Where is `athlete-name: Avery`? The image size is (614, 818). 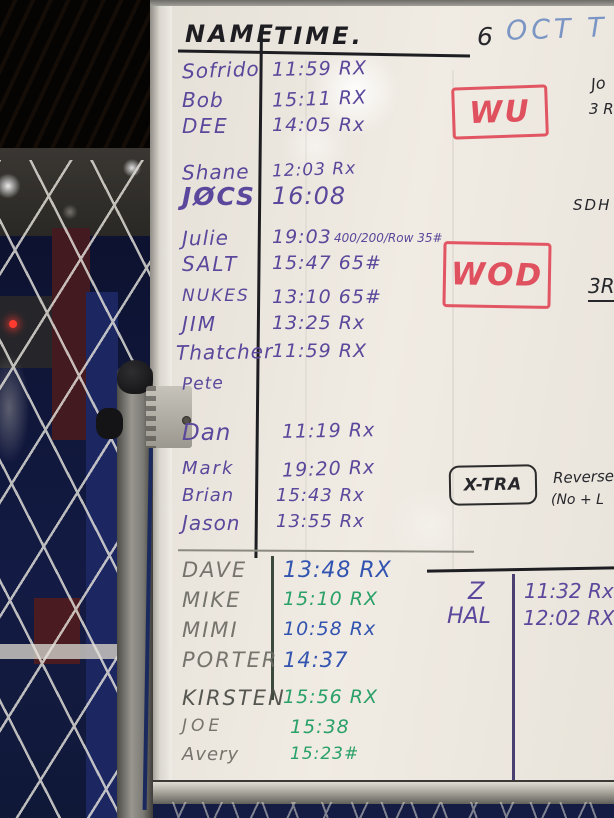
athlete-name: Avery is located at coordinates (211, 754).